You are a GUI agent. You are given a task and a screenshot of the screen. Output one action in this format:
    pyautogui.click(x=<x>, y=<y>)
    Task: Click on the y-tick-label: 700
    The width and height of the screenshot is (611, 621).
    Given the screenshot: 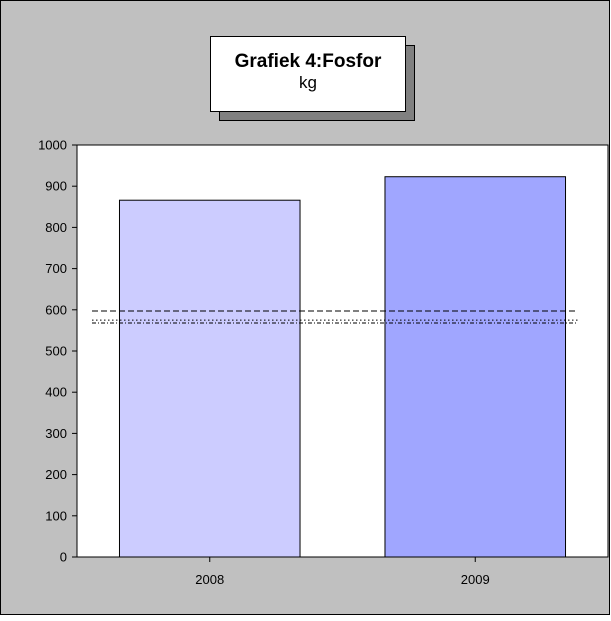 What is the action you would take?
    pyautogui.click(x=56, y=268)
    